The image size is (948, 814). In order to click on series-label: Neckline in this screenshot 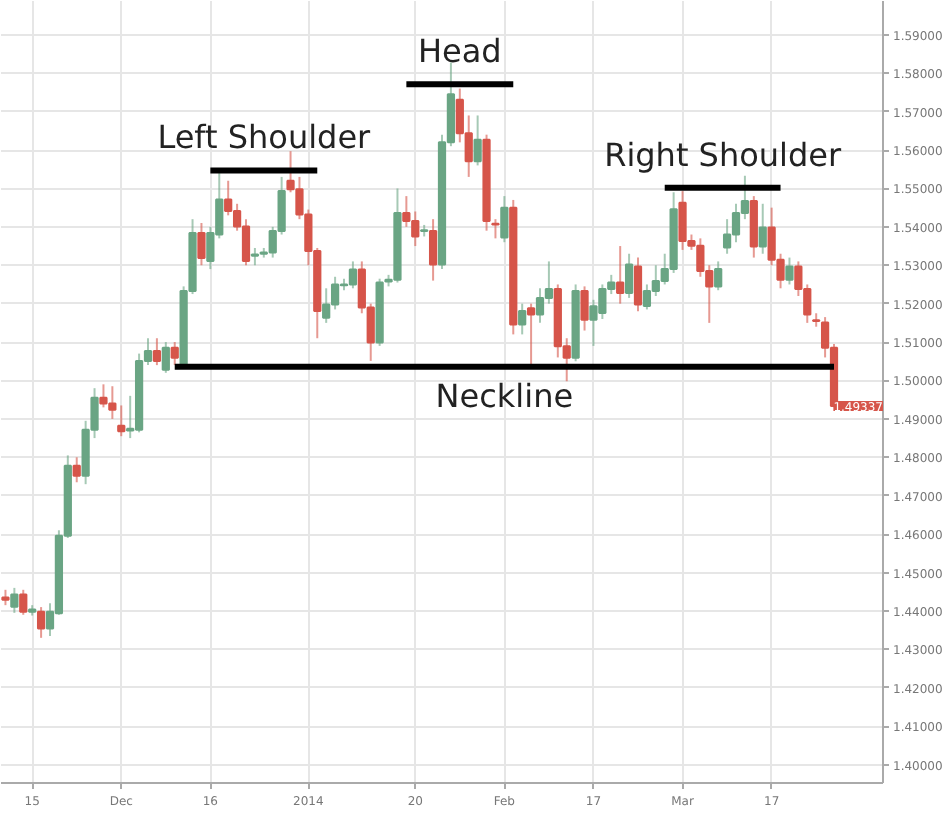, I will do `click(504, 395)`.